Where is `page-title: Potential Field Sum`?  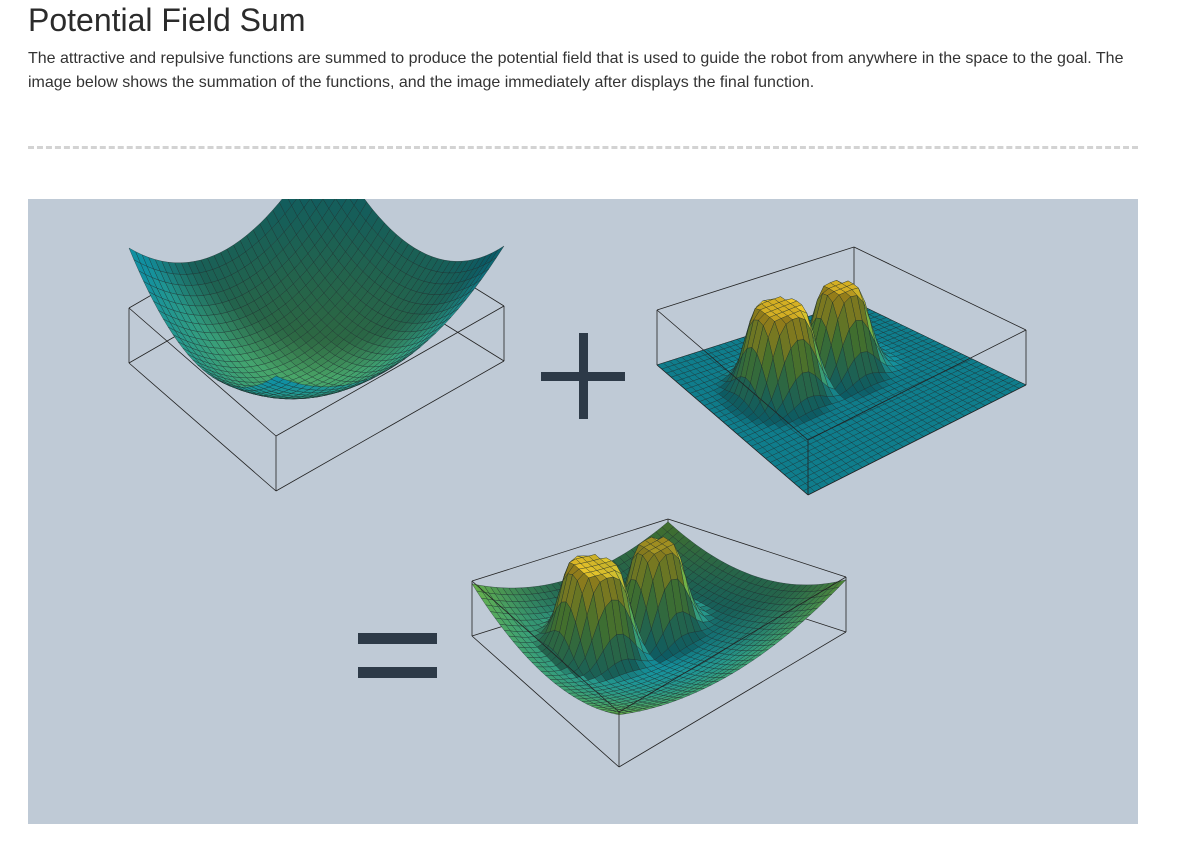 page-title: Potential Field Sum is located at coordinates (167, 20).